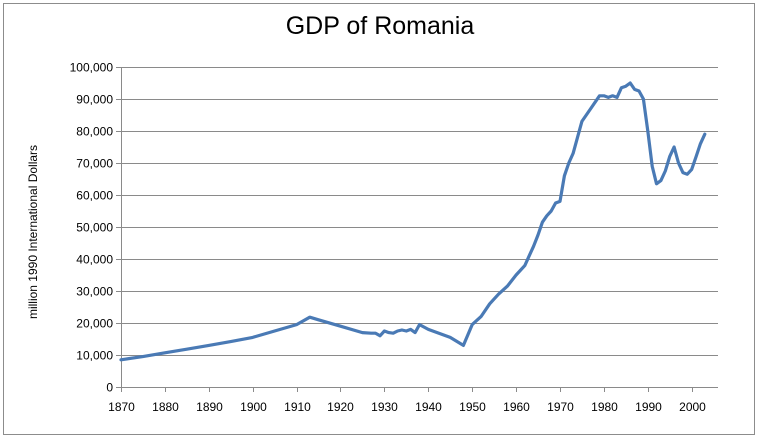 This screenshot has height=440, width=760. Describe the element at coordinates (94, 196) in the screenshot. I see `y-tick-label: 60,000` at that location.